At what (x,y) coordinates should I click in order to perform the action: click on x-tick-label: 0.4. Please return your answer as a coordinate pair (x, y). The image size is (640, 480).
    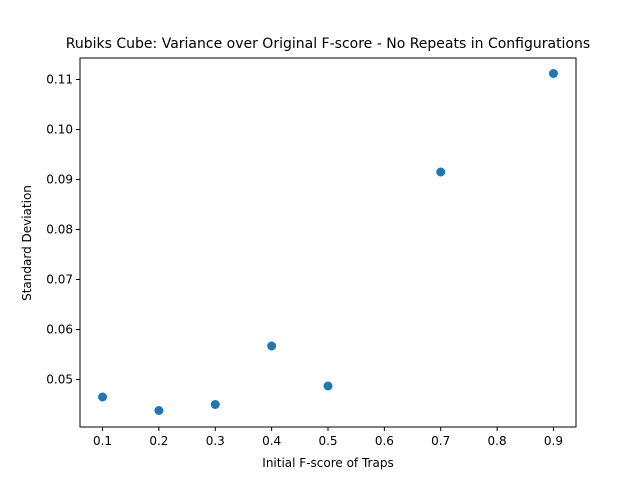
    Looking at the image, I should click on (271, 441).